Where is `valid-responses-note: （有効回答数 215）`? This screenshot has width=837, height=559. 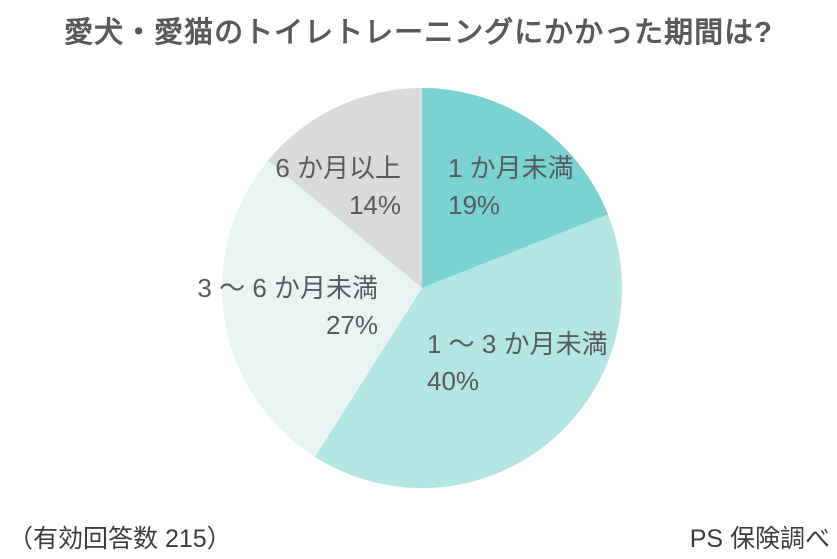
valid-responses-note: （有効回答数 215） is located at coordinates (120, 539).